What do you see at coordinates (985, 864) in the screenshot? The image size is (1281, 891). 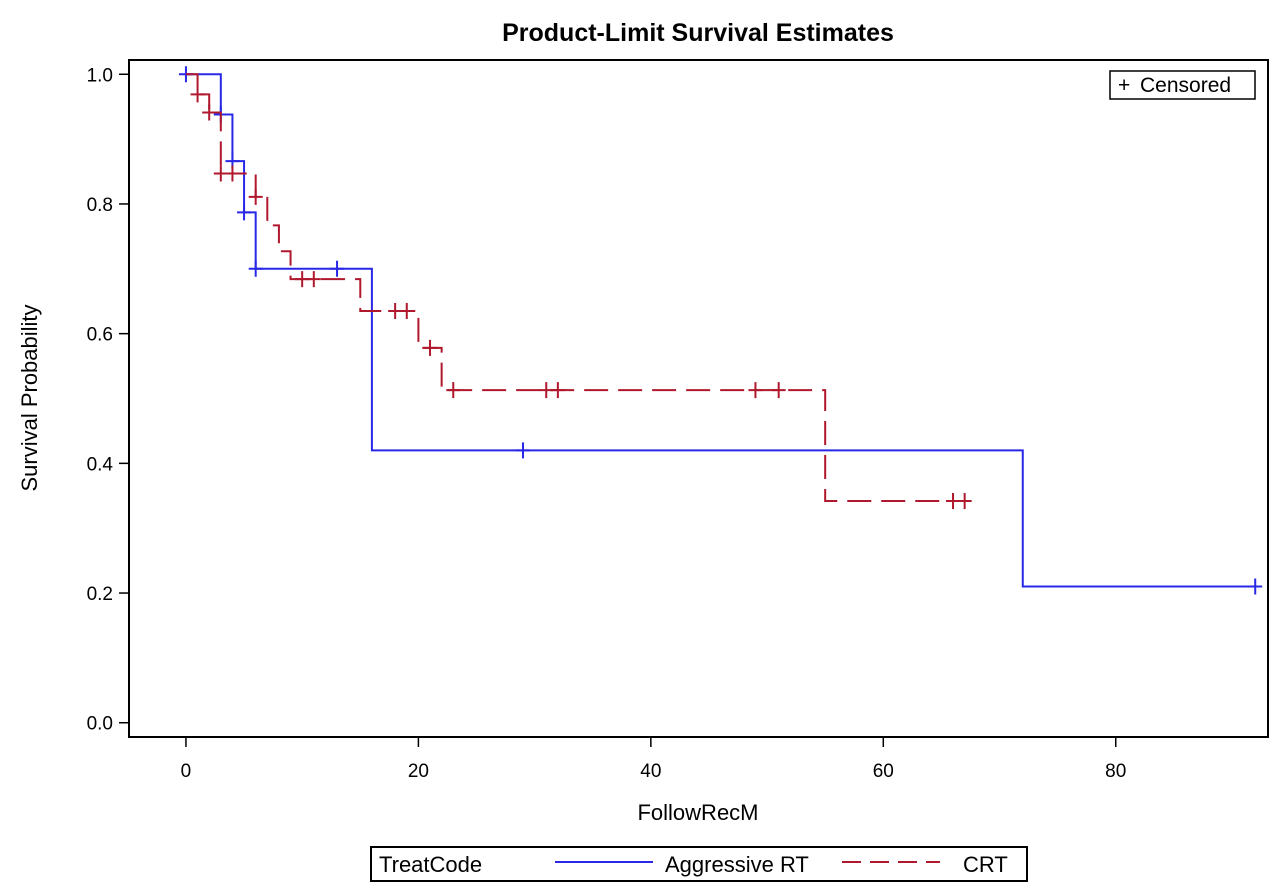 I see `legend-label-crt: CRT` at bounding box center [985, 864].